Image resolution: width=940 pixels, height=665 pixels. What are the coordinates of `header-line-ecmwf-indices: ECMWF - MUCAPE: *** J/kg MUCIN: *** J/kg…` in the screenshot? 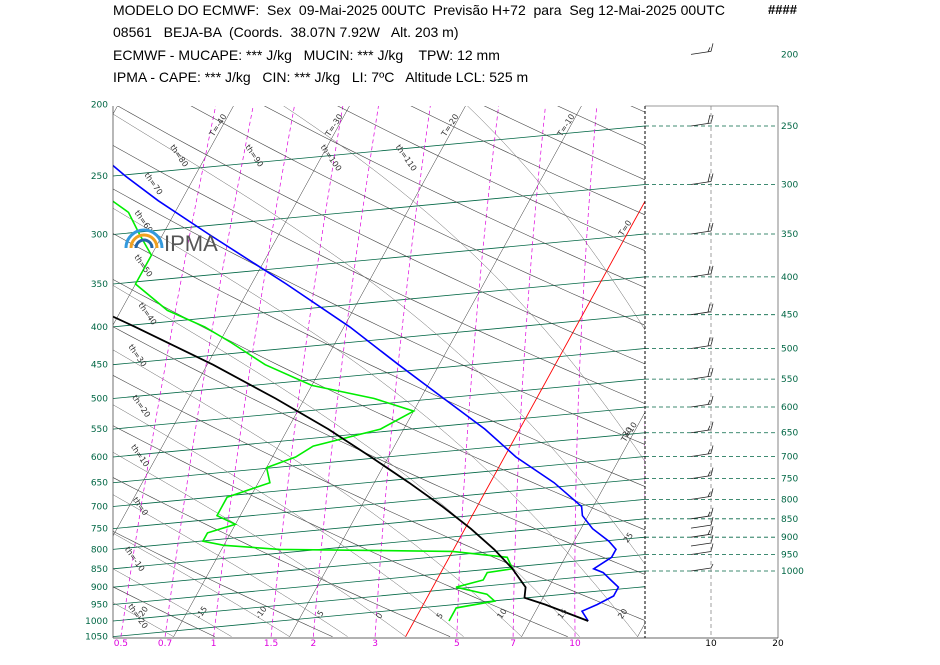 It's located at (306, 55).